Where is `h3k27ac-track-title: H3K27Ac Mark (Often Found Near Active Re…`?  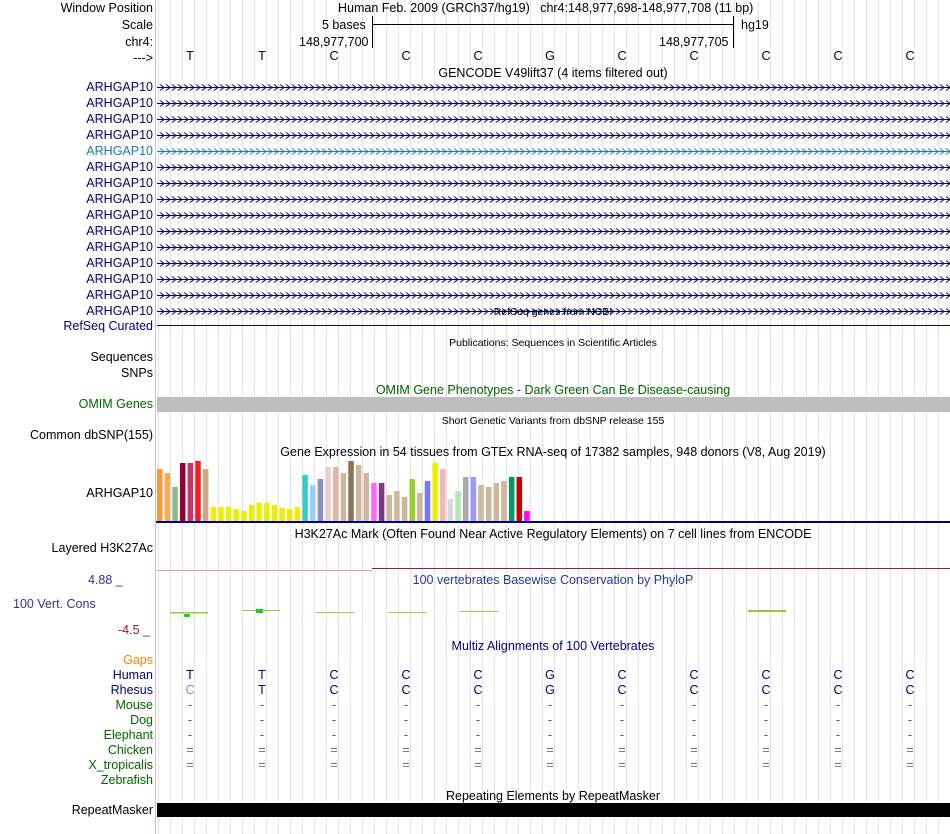
h3k27ac-track-title: H3K27Ac Mark (Often Found Near Active Re… is located at coordinates (553, 534).